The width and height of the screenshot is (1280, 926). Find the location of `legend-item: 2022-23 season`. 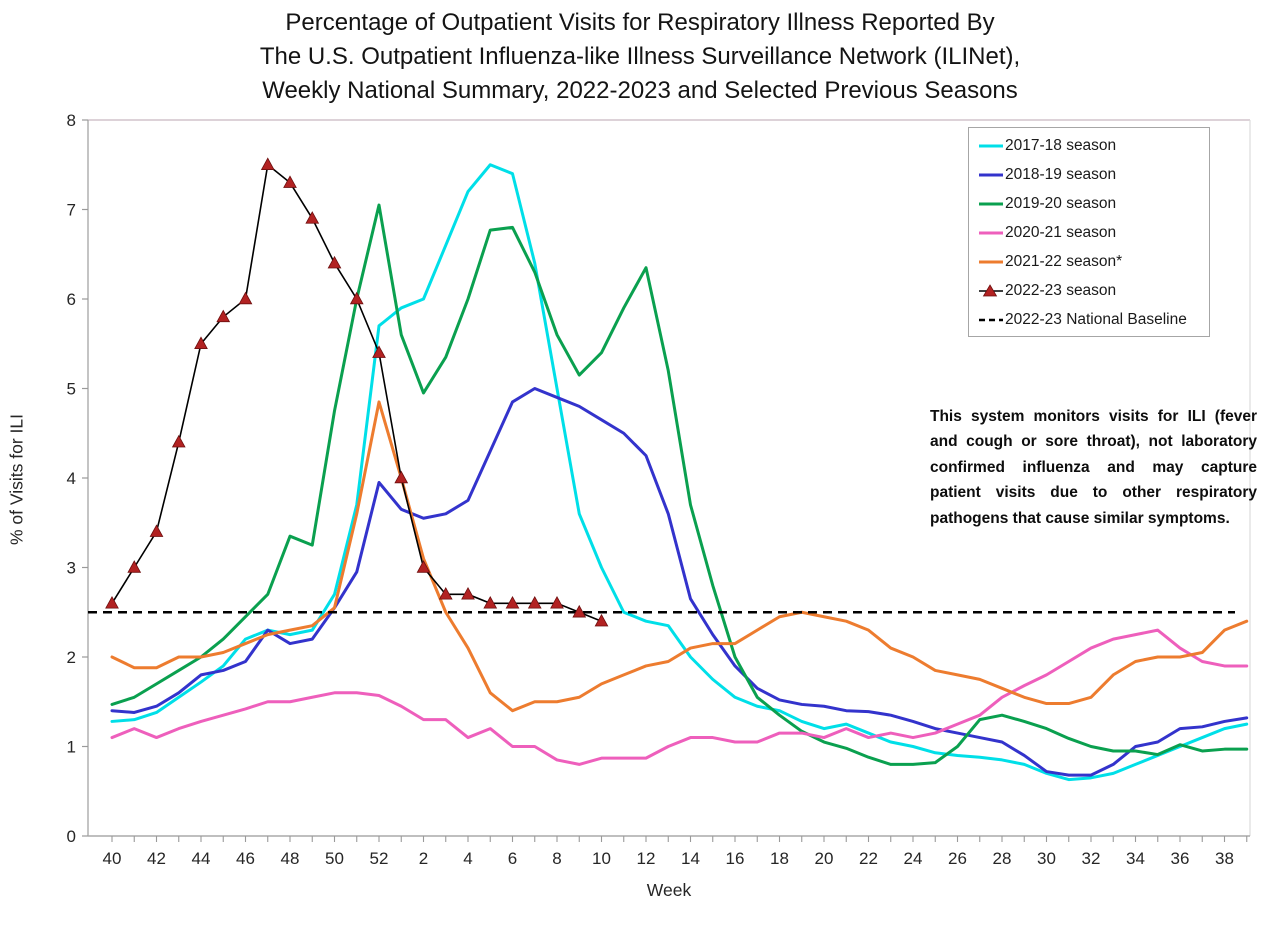

legend-item: 2022-23 season is located at coordinates (1089, 290).